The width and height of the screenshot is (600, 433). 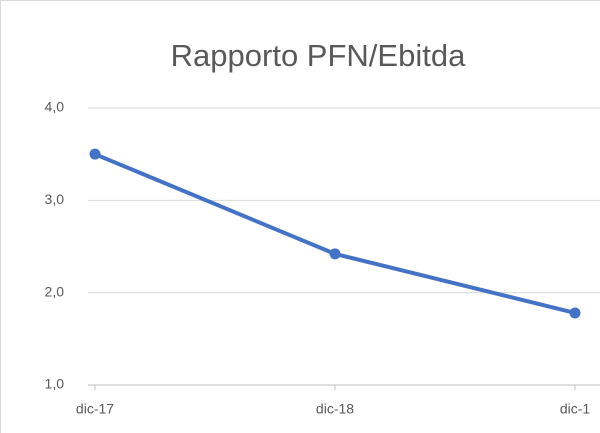 I want to click on x-tick-label: dic-18, so click(x=335, y=409).